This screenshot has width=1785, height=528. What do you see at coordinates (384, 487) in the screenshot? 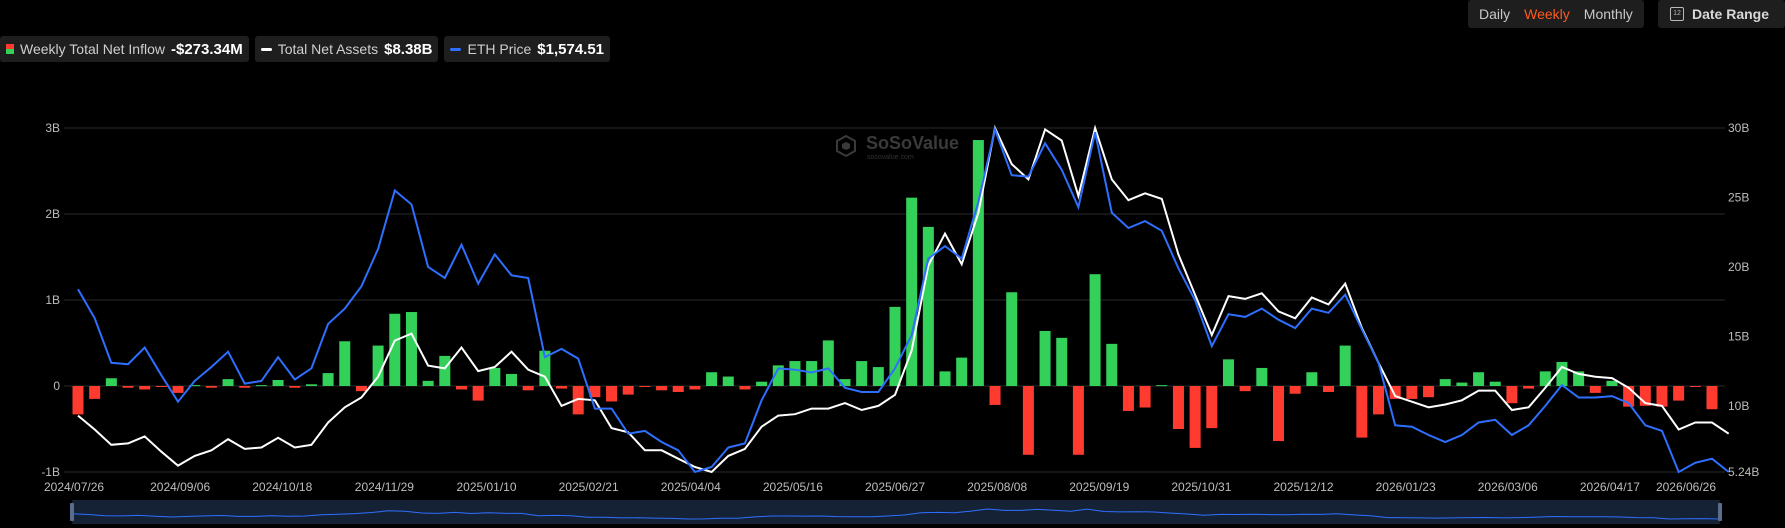
I see `x-tick-label: 2024/11/29` at bounding box center [384, 487].